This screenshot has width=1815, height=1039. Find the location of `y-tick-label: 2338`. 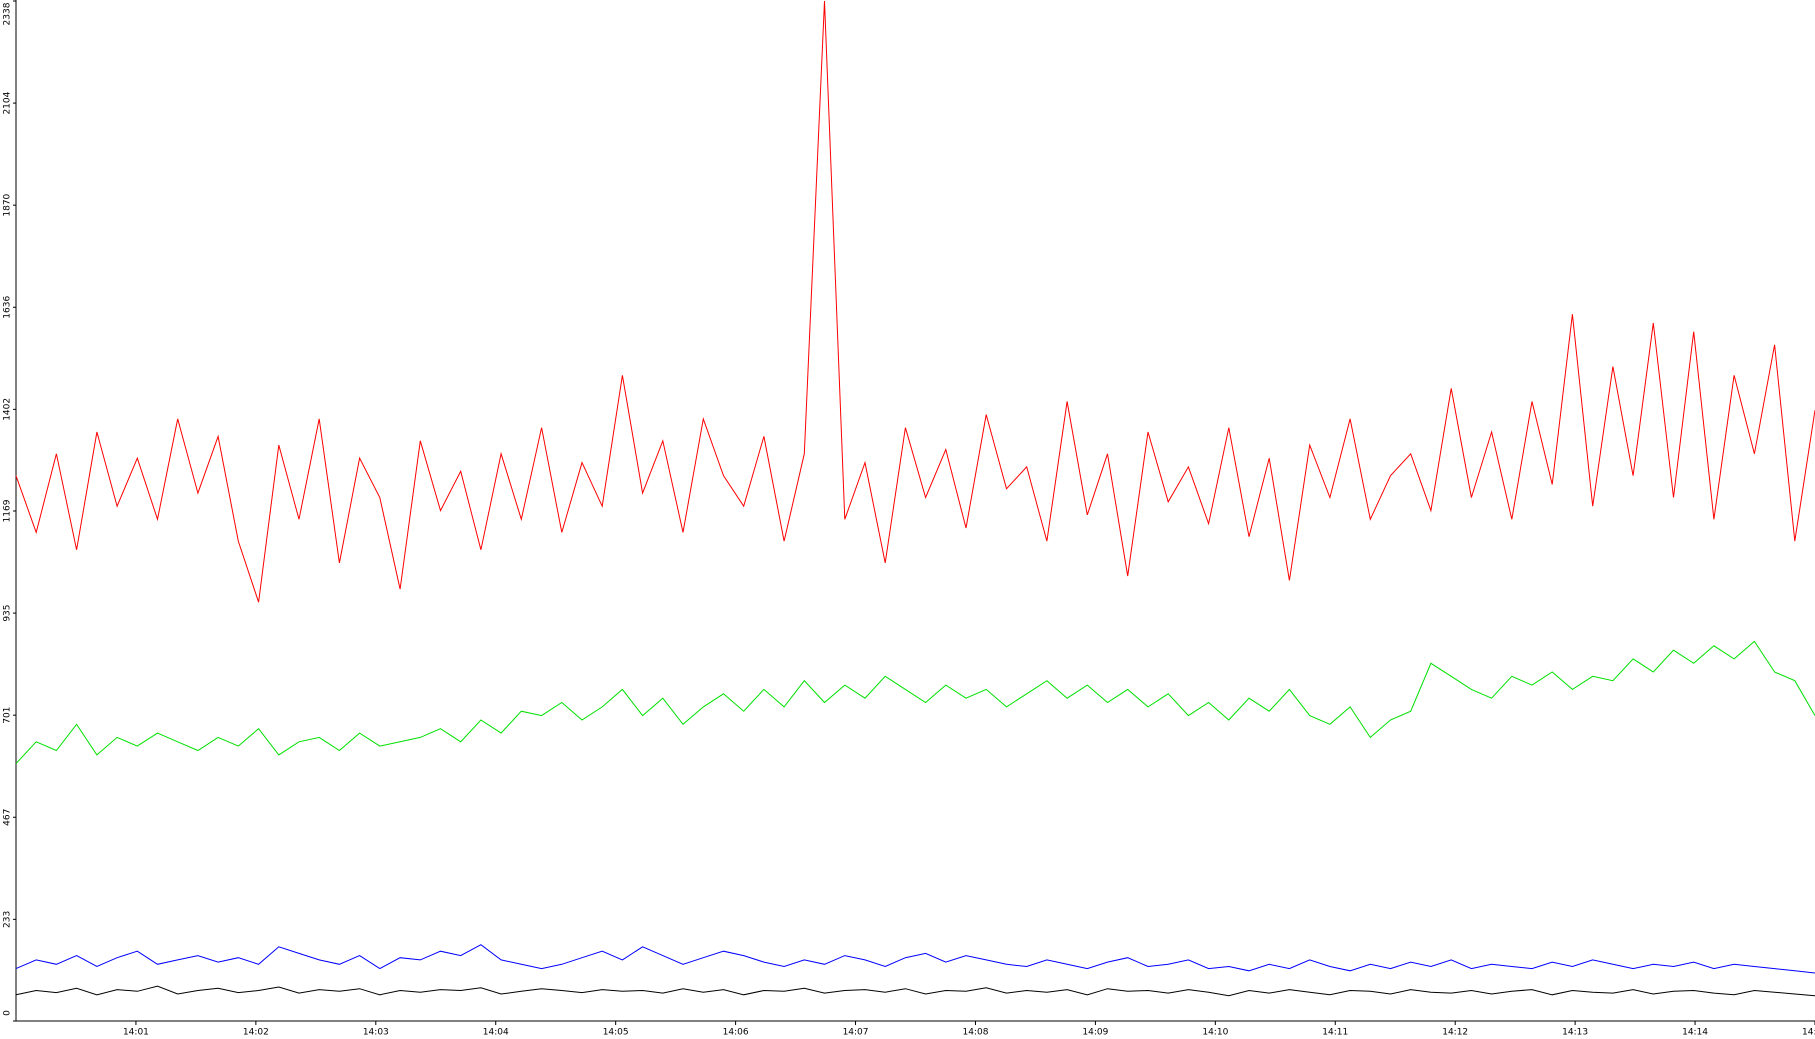

y-tick-label: 2338 is located at coordinates (8, 13).